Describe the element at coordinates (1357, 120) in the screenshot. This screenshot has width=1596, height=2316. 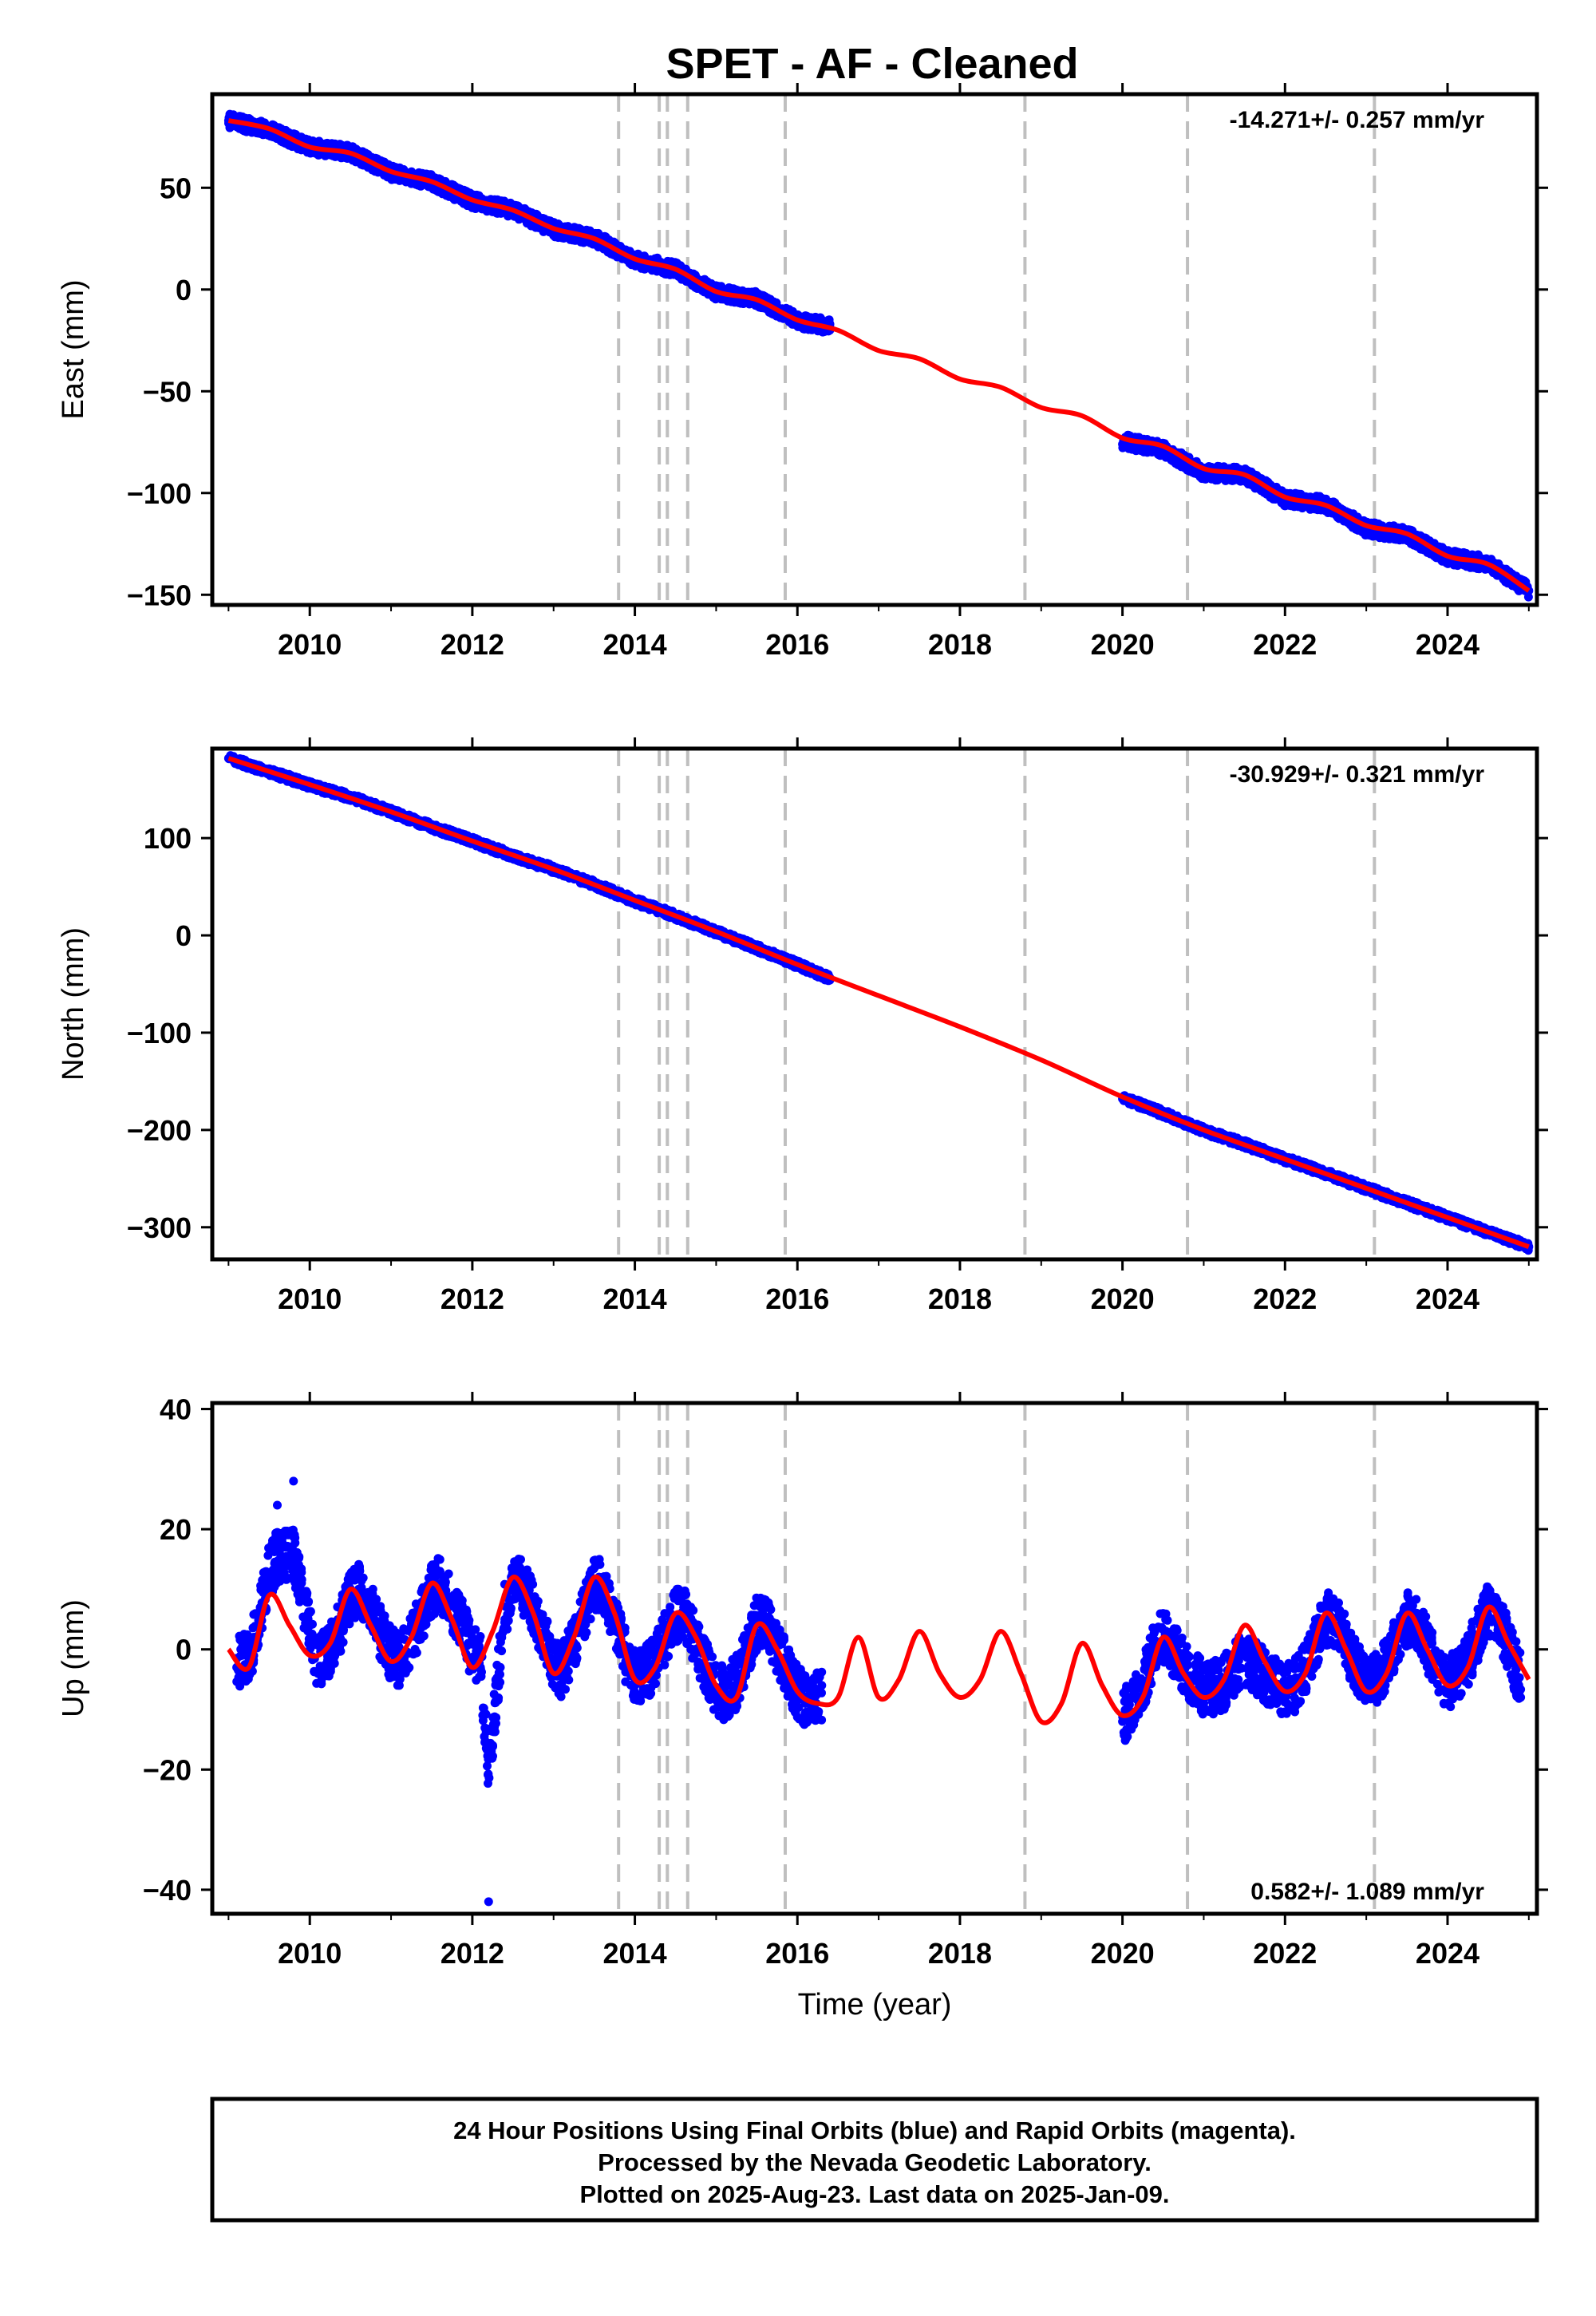
I see `east-rate-label: -14.271+/- 0.257 mm/yr` at that location.